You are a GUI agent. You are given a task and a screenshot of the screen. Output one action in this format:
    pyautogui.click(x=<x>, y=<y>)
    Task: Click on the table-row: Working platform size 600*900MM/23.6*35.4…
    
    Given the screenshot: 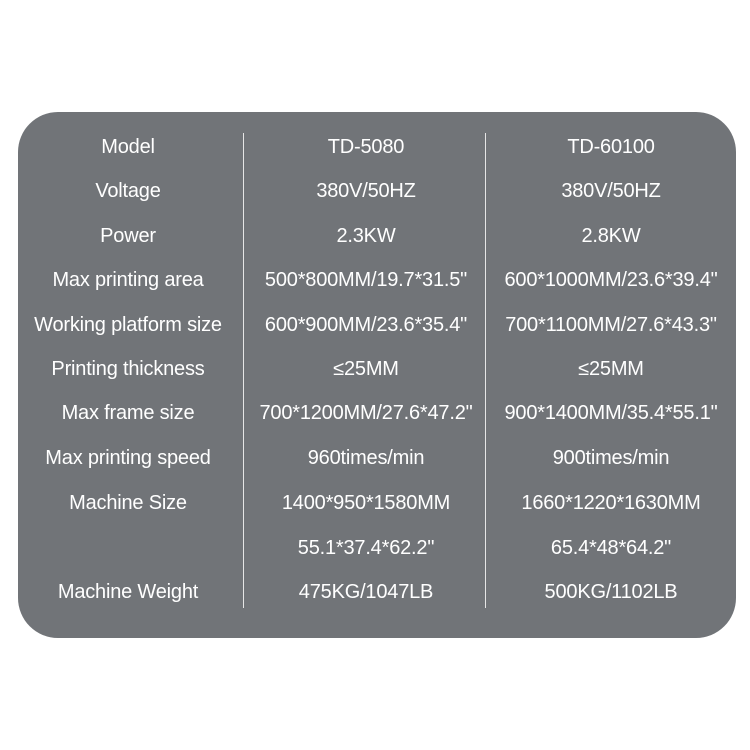 What is the action you would take?
    pyautogui.click(x=375, y=325)
    